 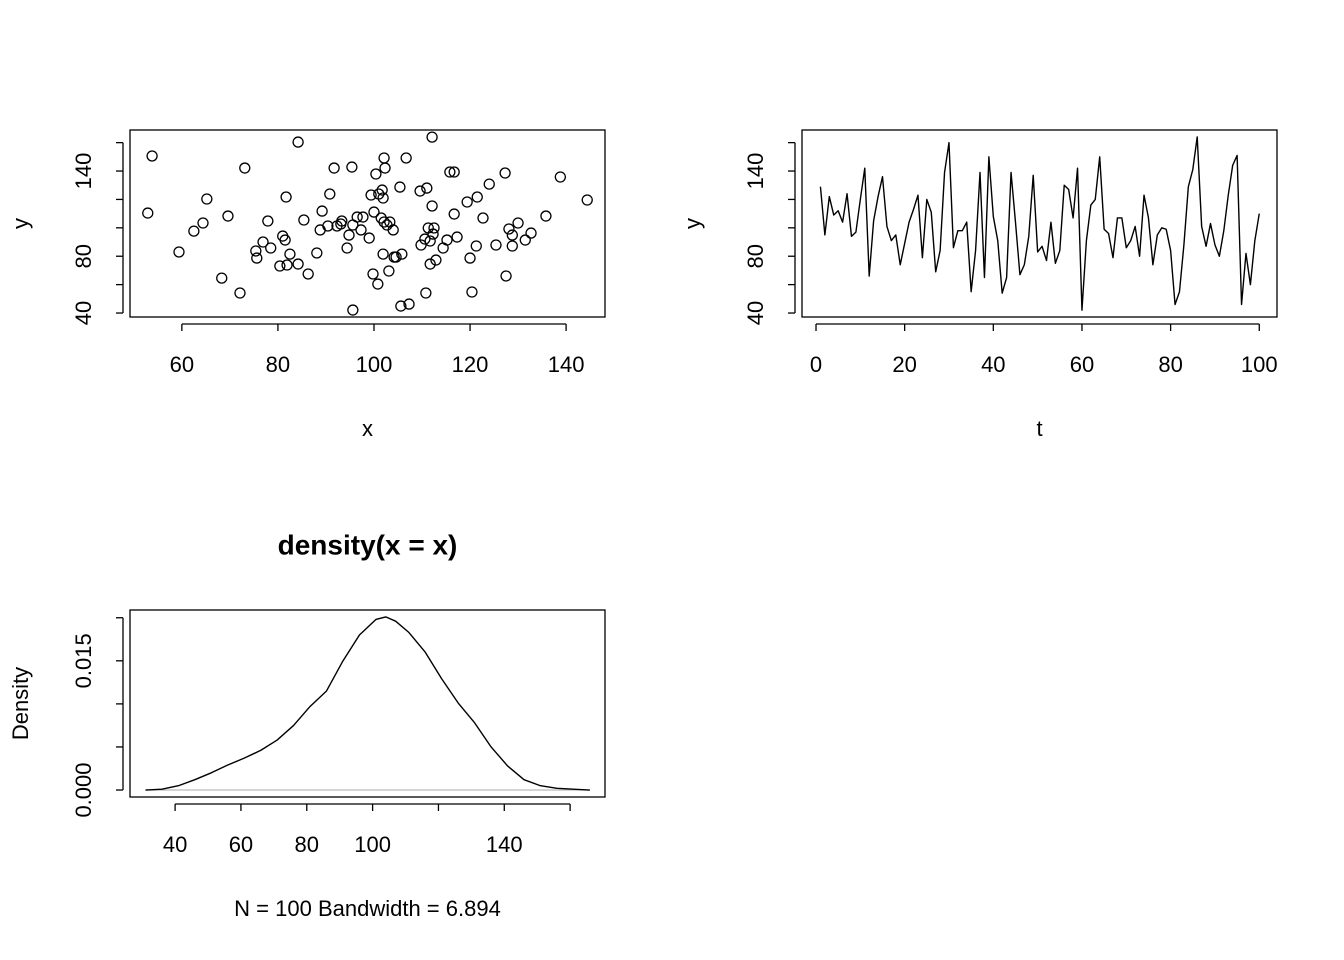 What do you see at coordinates (368, 544) in the screenshot?
I see `chart-title: density(x = x)` at bounding box center [368, 544].